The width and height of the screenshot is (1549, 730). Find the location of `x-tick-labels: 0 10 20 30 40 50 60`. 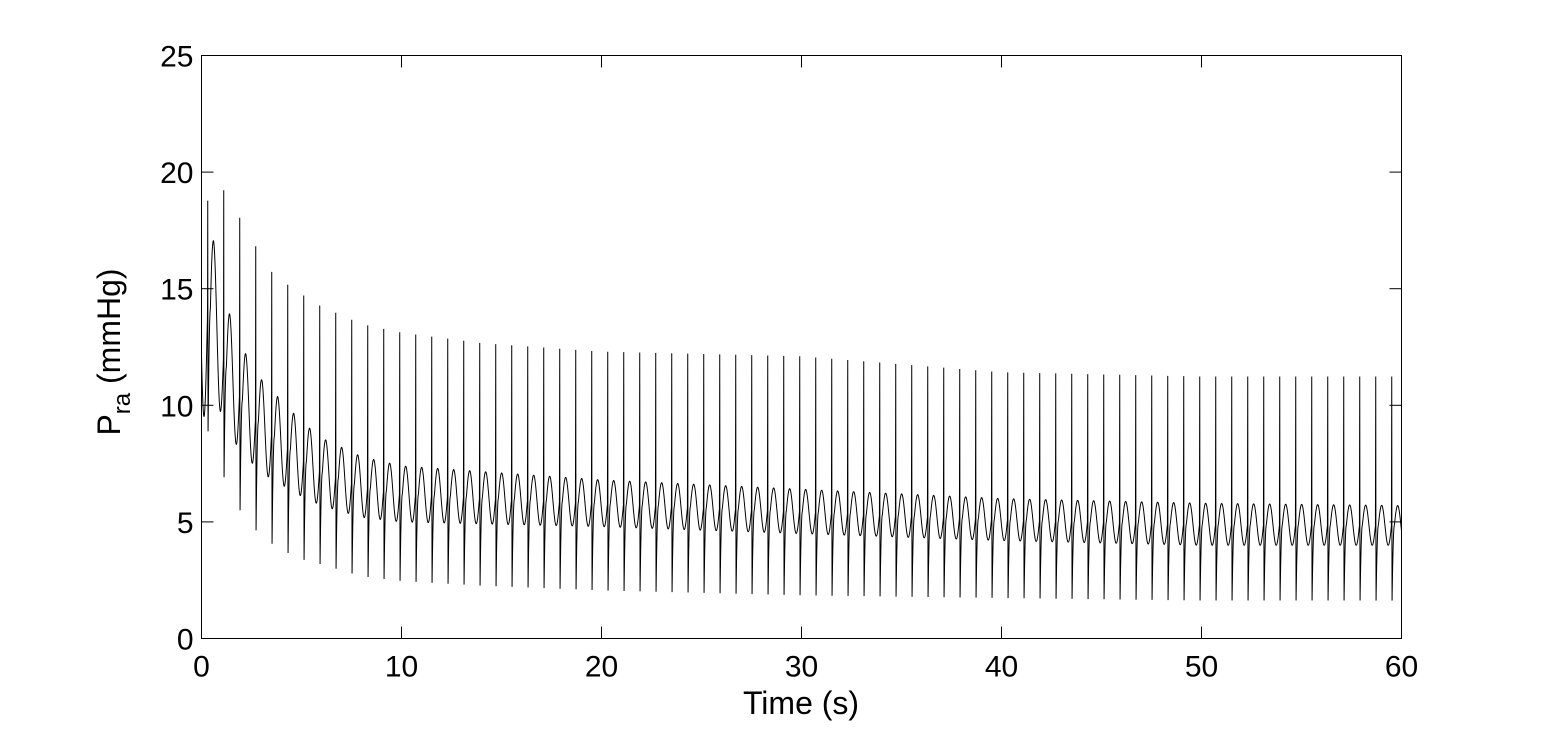

x-tick-labels: 0 10 20 30 40 50 60 is located at coordinates (805, 667).